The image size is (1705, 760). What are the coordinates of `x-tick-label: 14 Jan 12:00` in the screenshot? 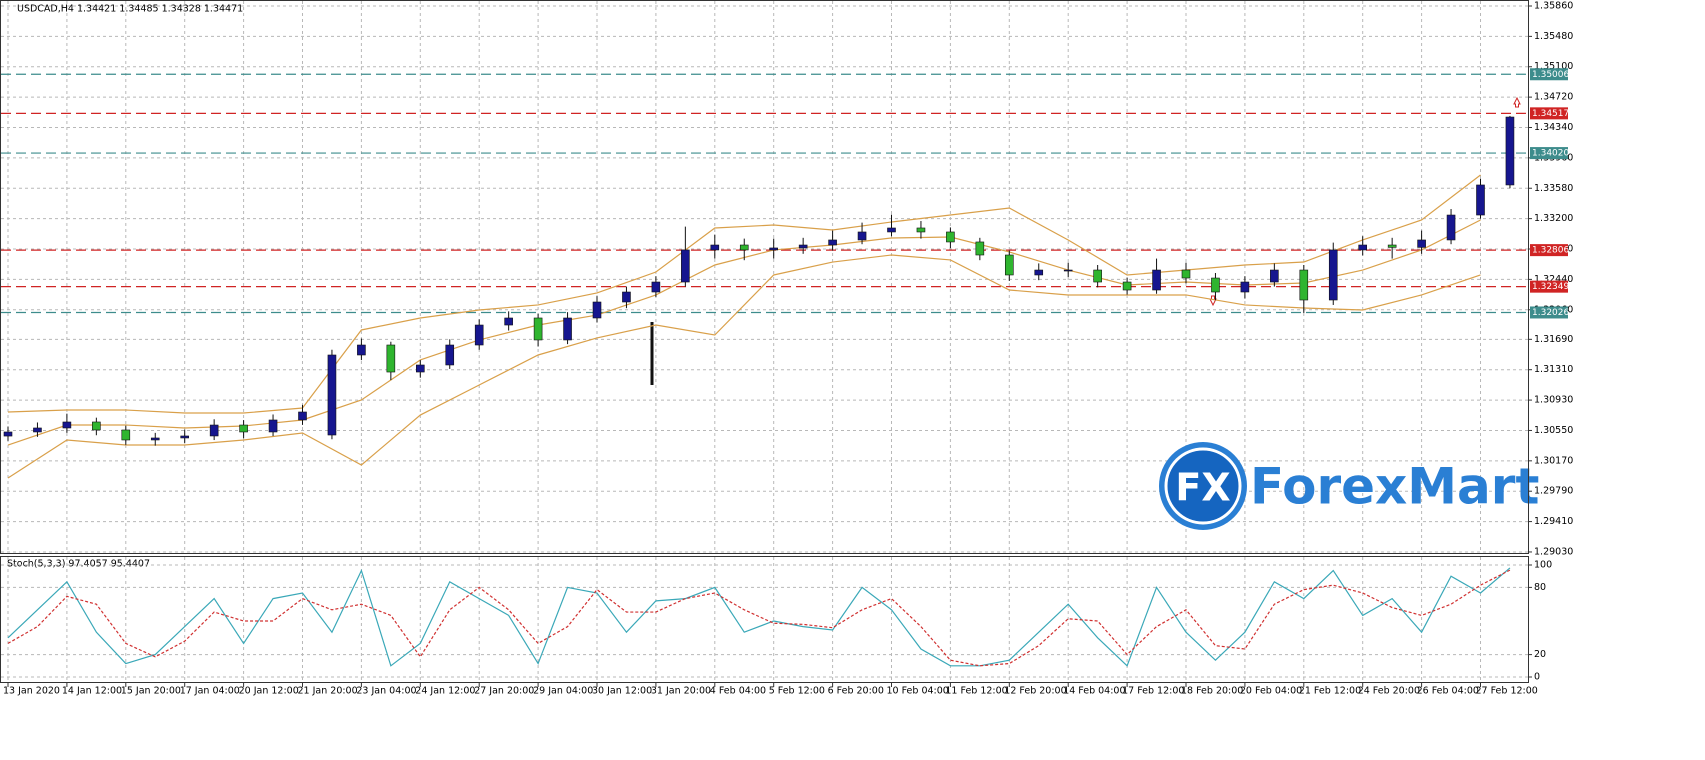 It's located at (92, 691).